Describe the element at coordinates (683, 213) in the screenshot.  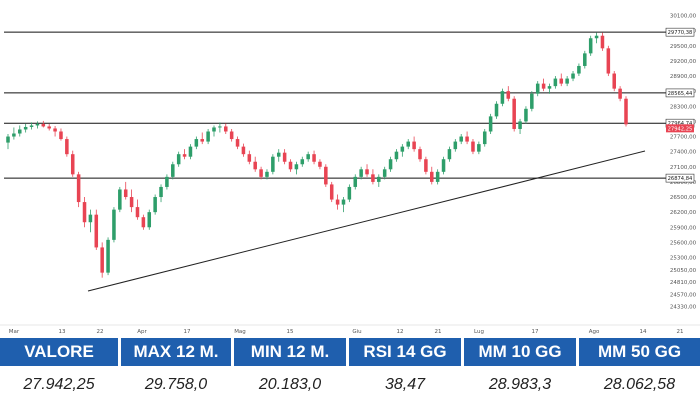
I see `y-tick-label: 26200,00` at that location.